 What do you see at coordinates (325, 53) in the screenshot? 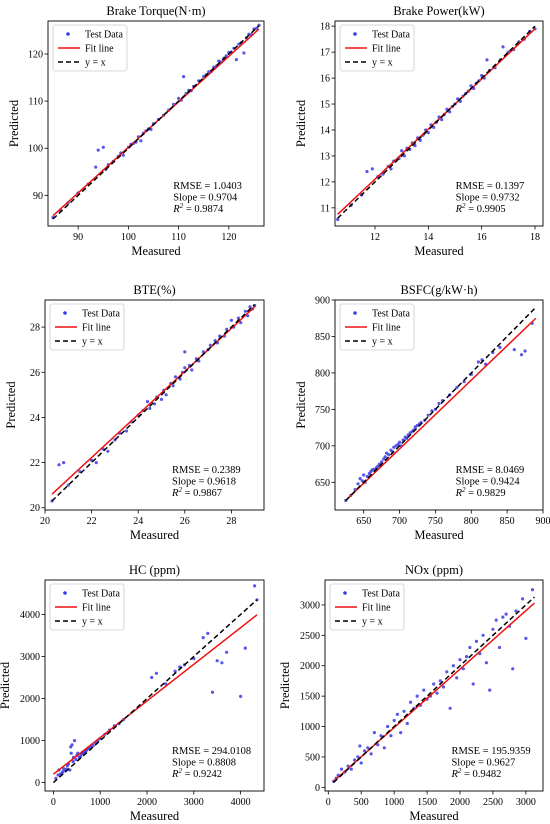
I see `y-tick-label: 17` at bounding box center [325, 53].